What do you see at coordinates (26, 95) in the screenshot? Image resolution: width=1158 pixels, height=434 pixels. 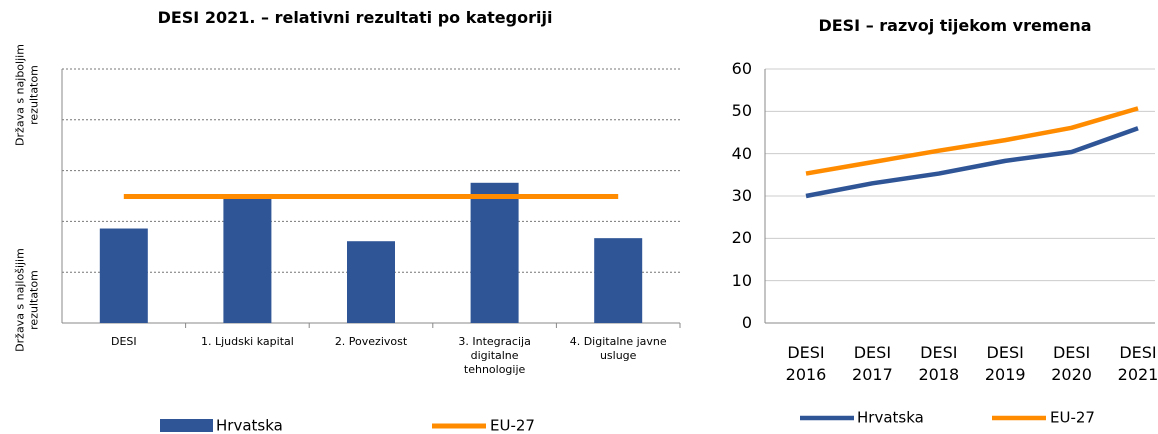 I see `y-label-top: Država s najboljim rezultatom` at bounding box center [26, 95].